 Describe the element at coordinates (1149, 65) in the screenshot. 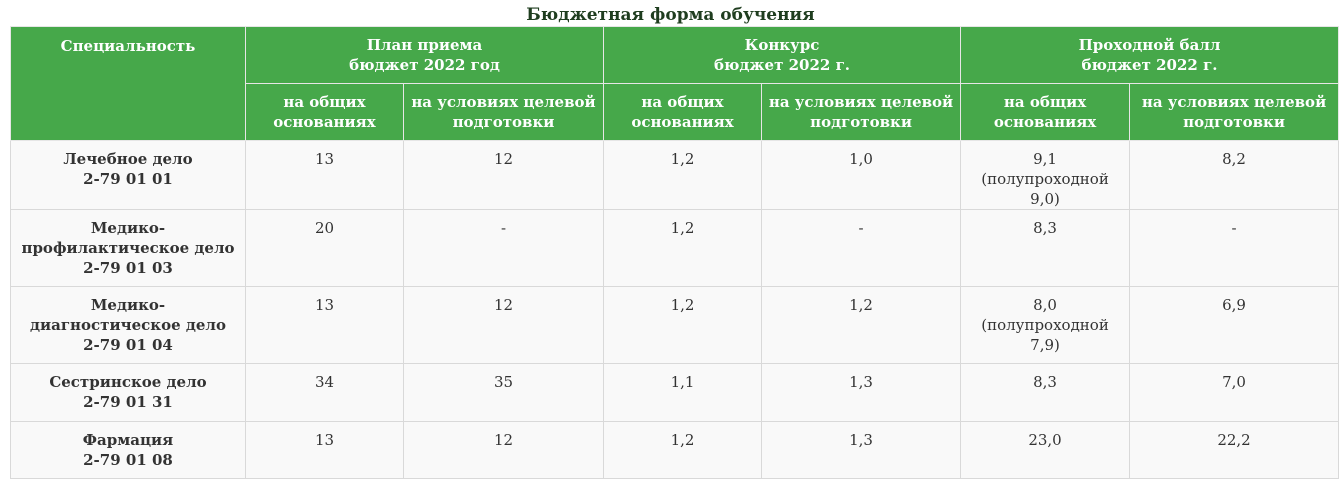

I see `header-group-passing-score-line2: бюджет 2022 г.` at that location.